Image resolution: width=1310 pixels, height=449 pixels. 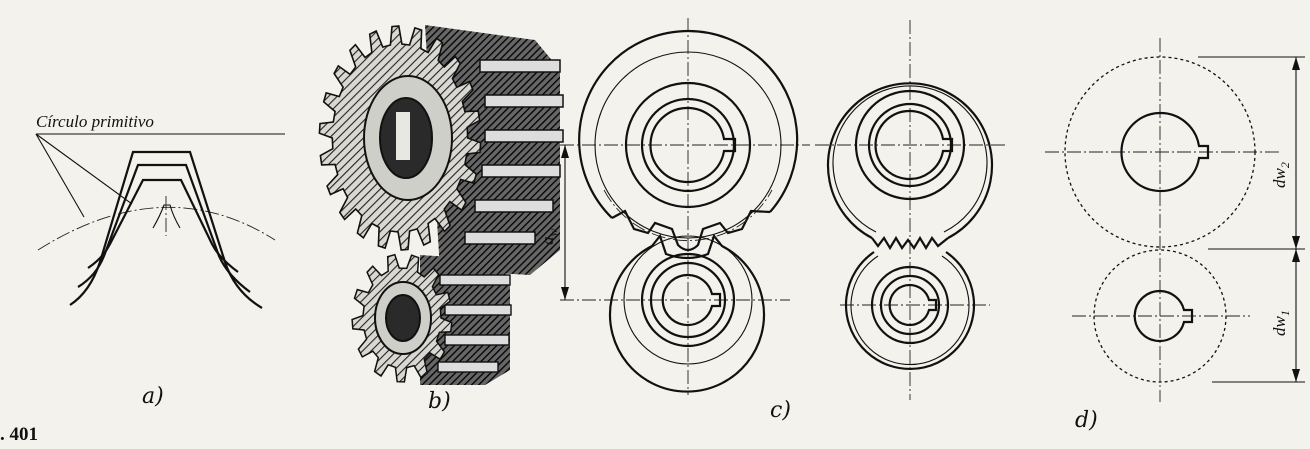 I want to click on panel-b-label: b), so click(x=439, y=401).